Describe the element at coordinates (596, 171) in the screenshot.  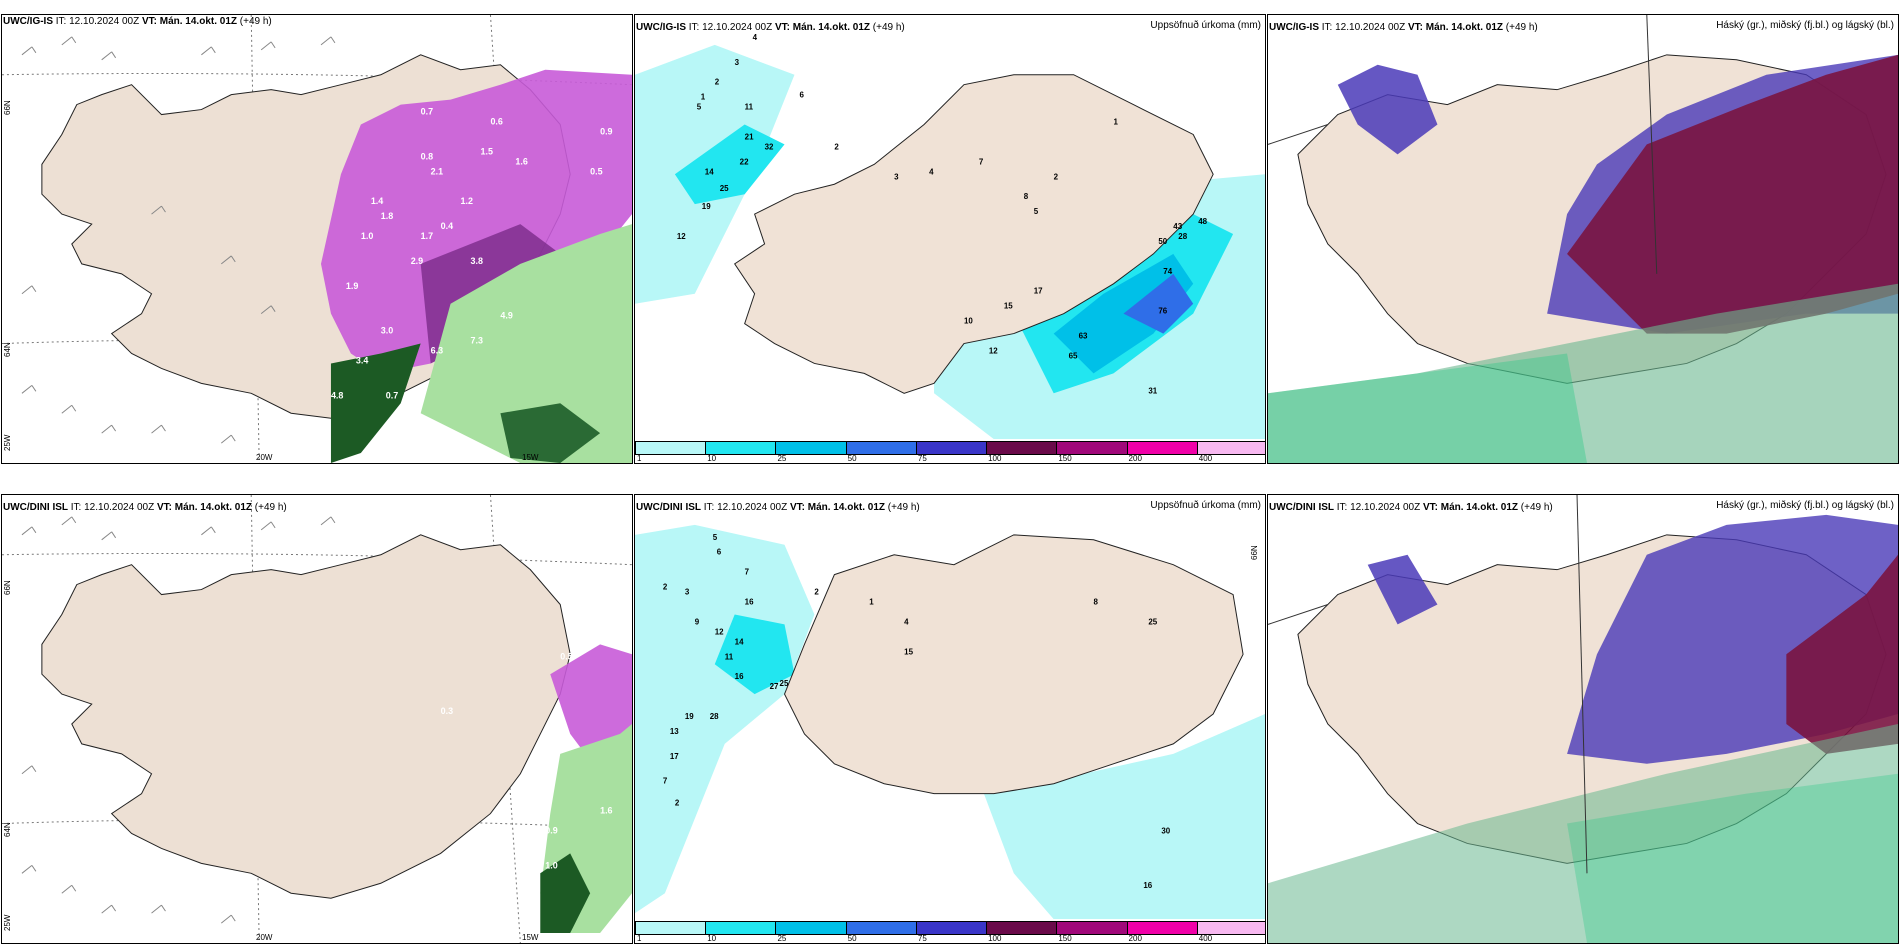
I see `map-value-label: 0.5` at that location.